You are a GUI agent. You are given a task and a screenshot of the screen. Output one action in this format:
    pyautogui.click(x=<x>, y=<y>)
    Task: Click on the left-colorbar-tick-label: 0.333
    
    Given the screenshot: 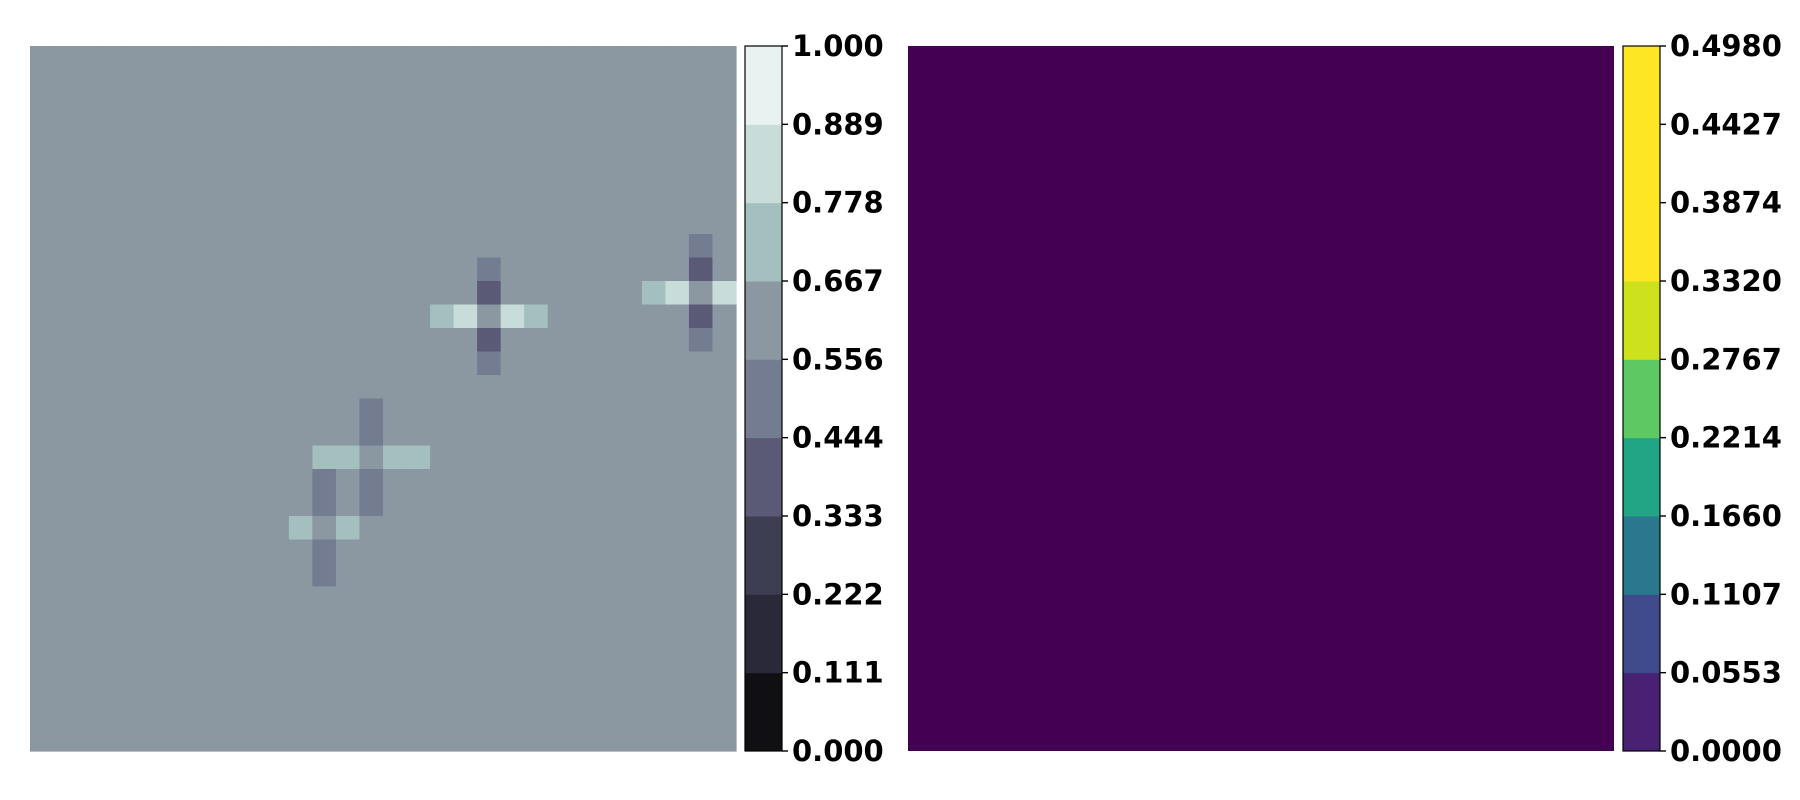 What is the action you would take?
    pyautogui.click(x=838, y=516)
    